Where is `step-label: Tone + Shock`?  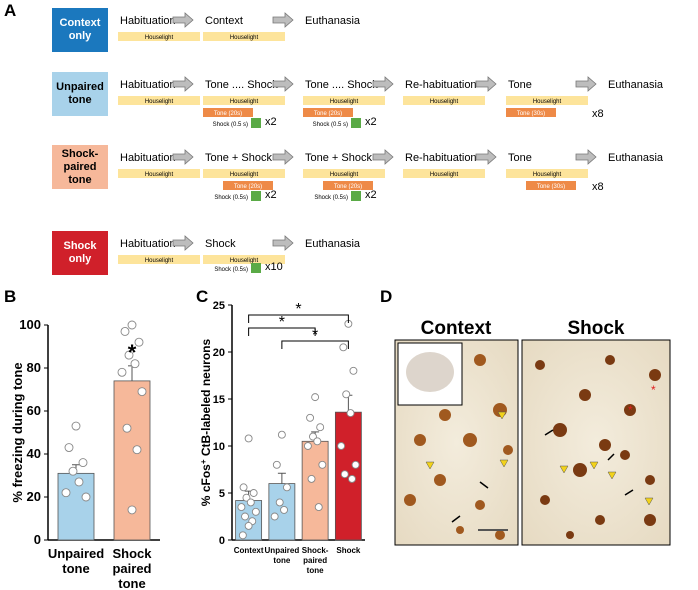 step-label: Tone + Shock is located at coordinates (238, 158).